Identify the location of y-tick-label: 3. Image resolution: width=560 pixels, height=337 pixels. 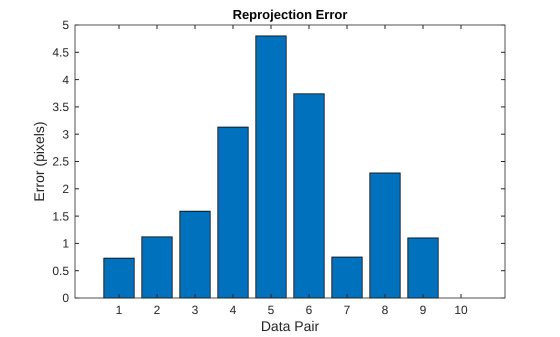
(66, 134).